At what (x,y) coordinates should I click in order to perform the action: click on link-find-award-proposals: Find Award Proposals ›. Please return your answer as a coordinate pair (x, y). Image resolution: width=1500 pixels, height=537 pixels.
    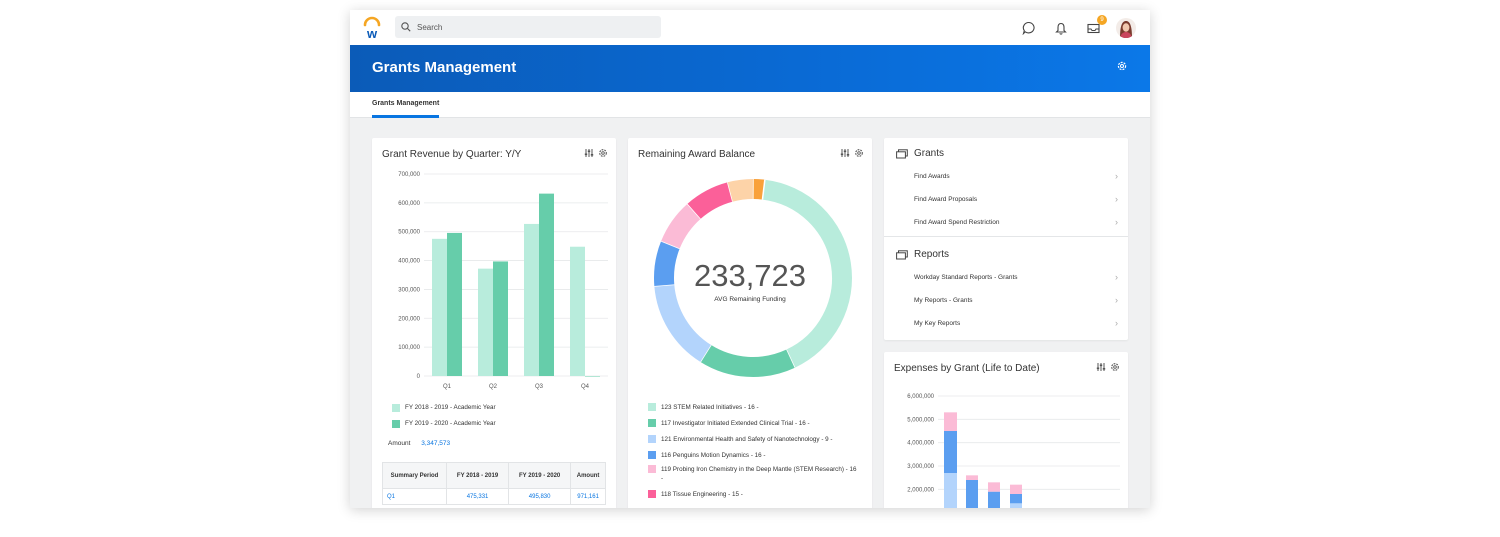
    Looking at the image, I should click on (1016, 199).